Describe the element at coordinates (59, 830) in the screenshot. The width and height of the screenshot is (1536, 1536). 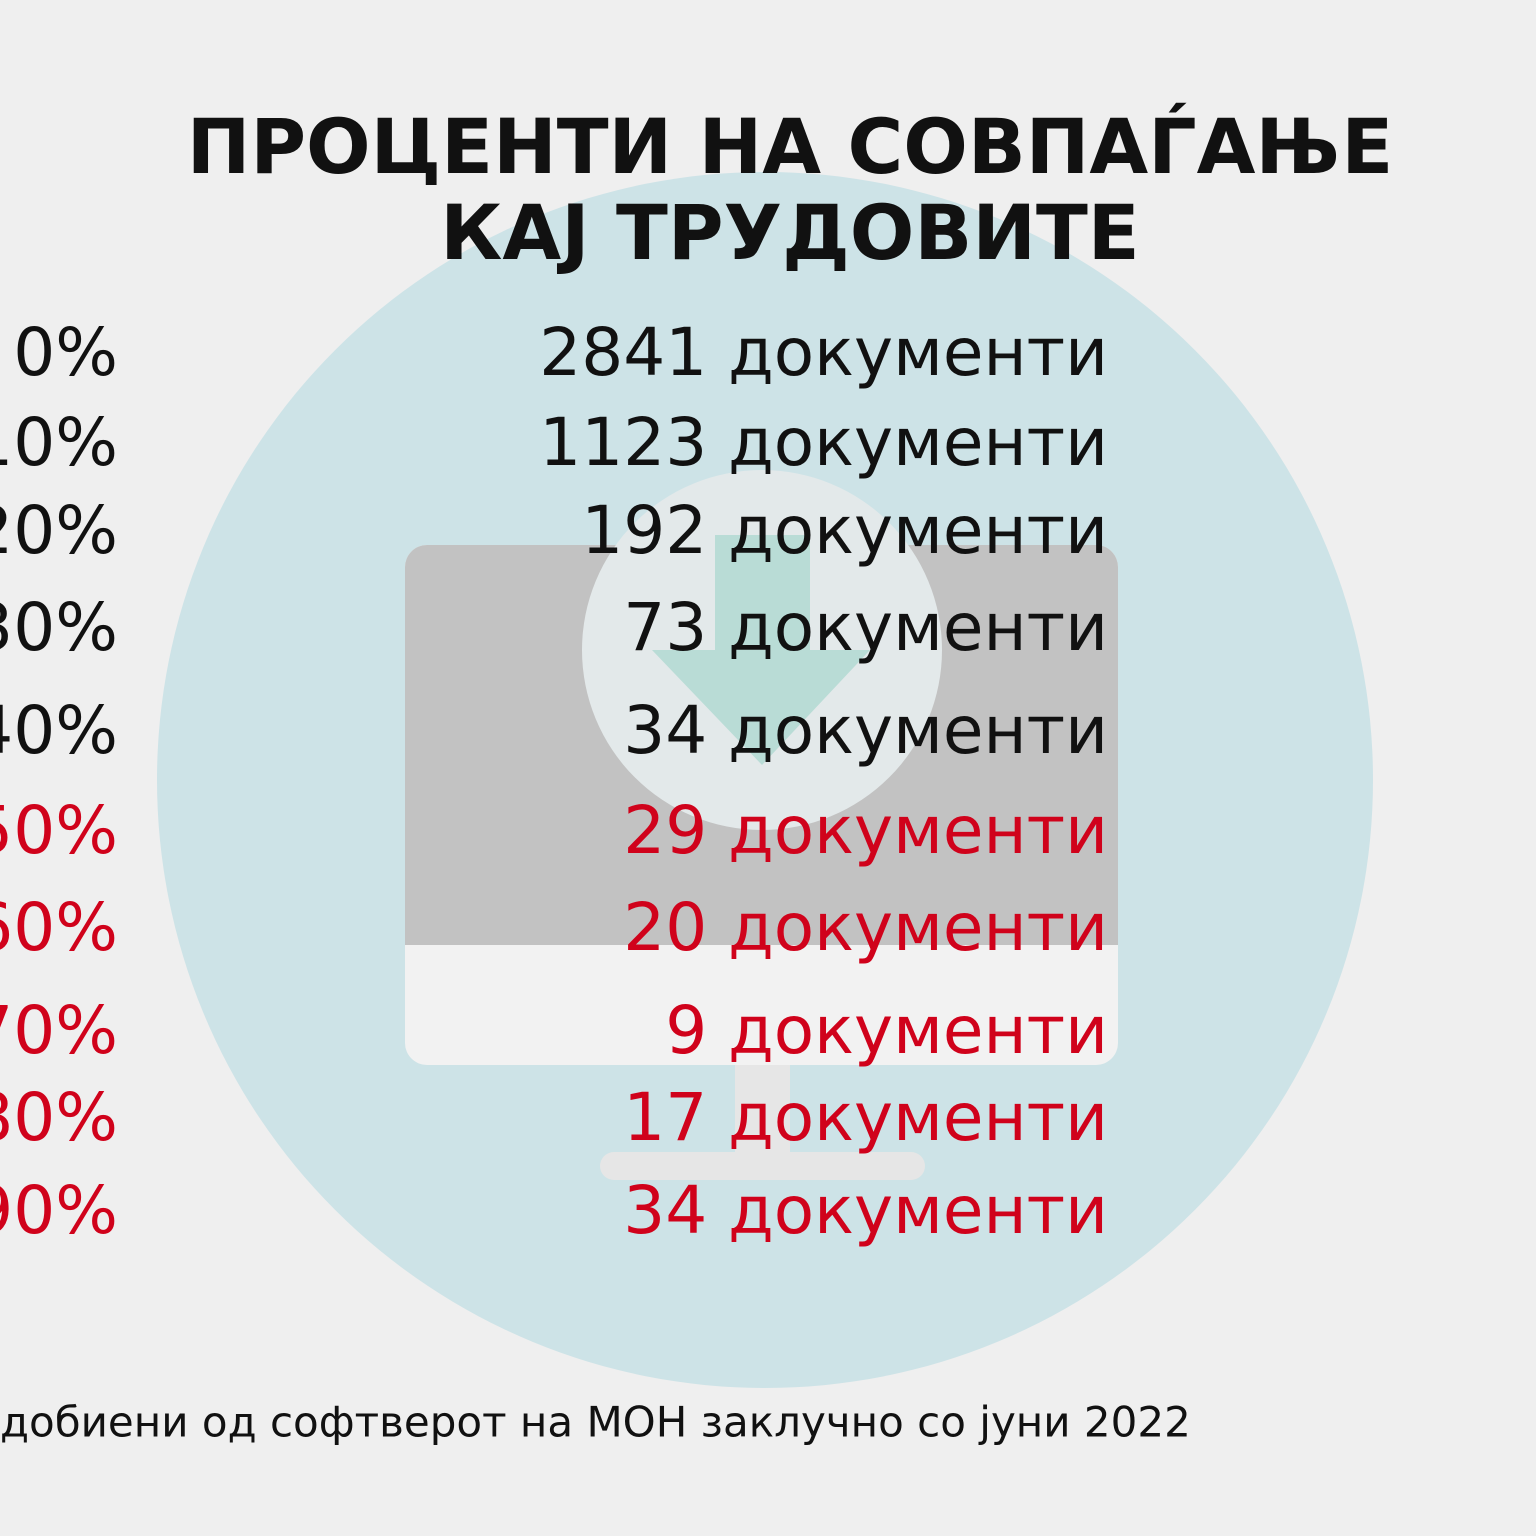
I see `percent-label: 50%` at that location.